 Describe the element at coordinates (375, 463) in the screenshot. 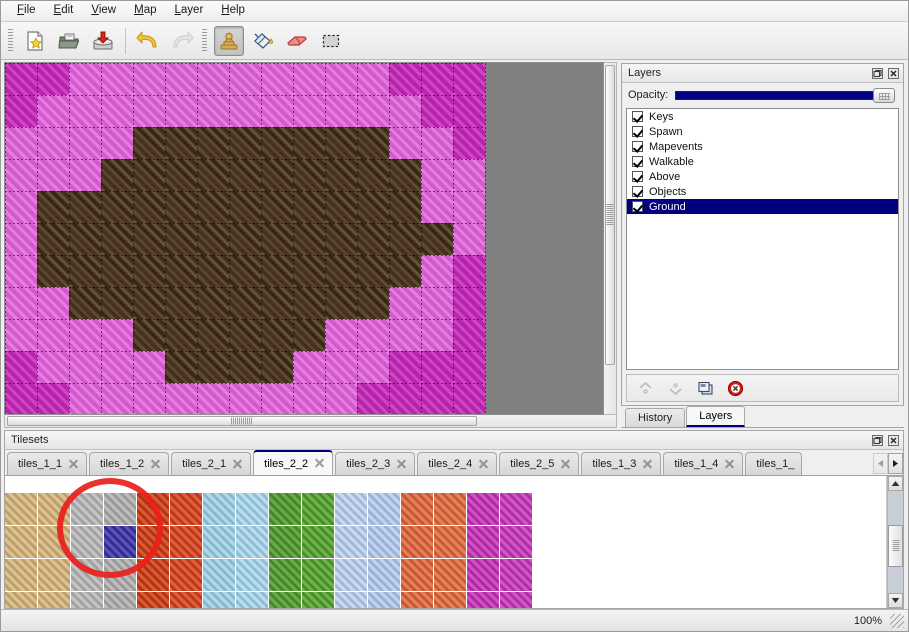

I see `tileset-tab-tiles_2_3: tiles_2_3` at that location.